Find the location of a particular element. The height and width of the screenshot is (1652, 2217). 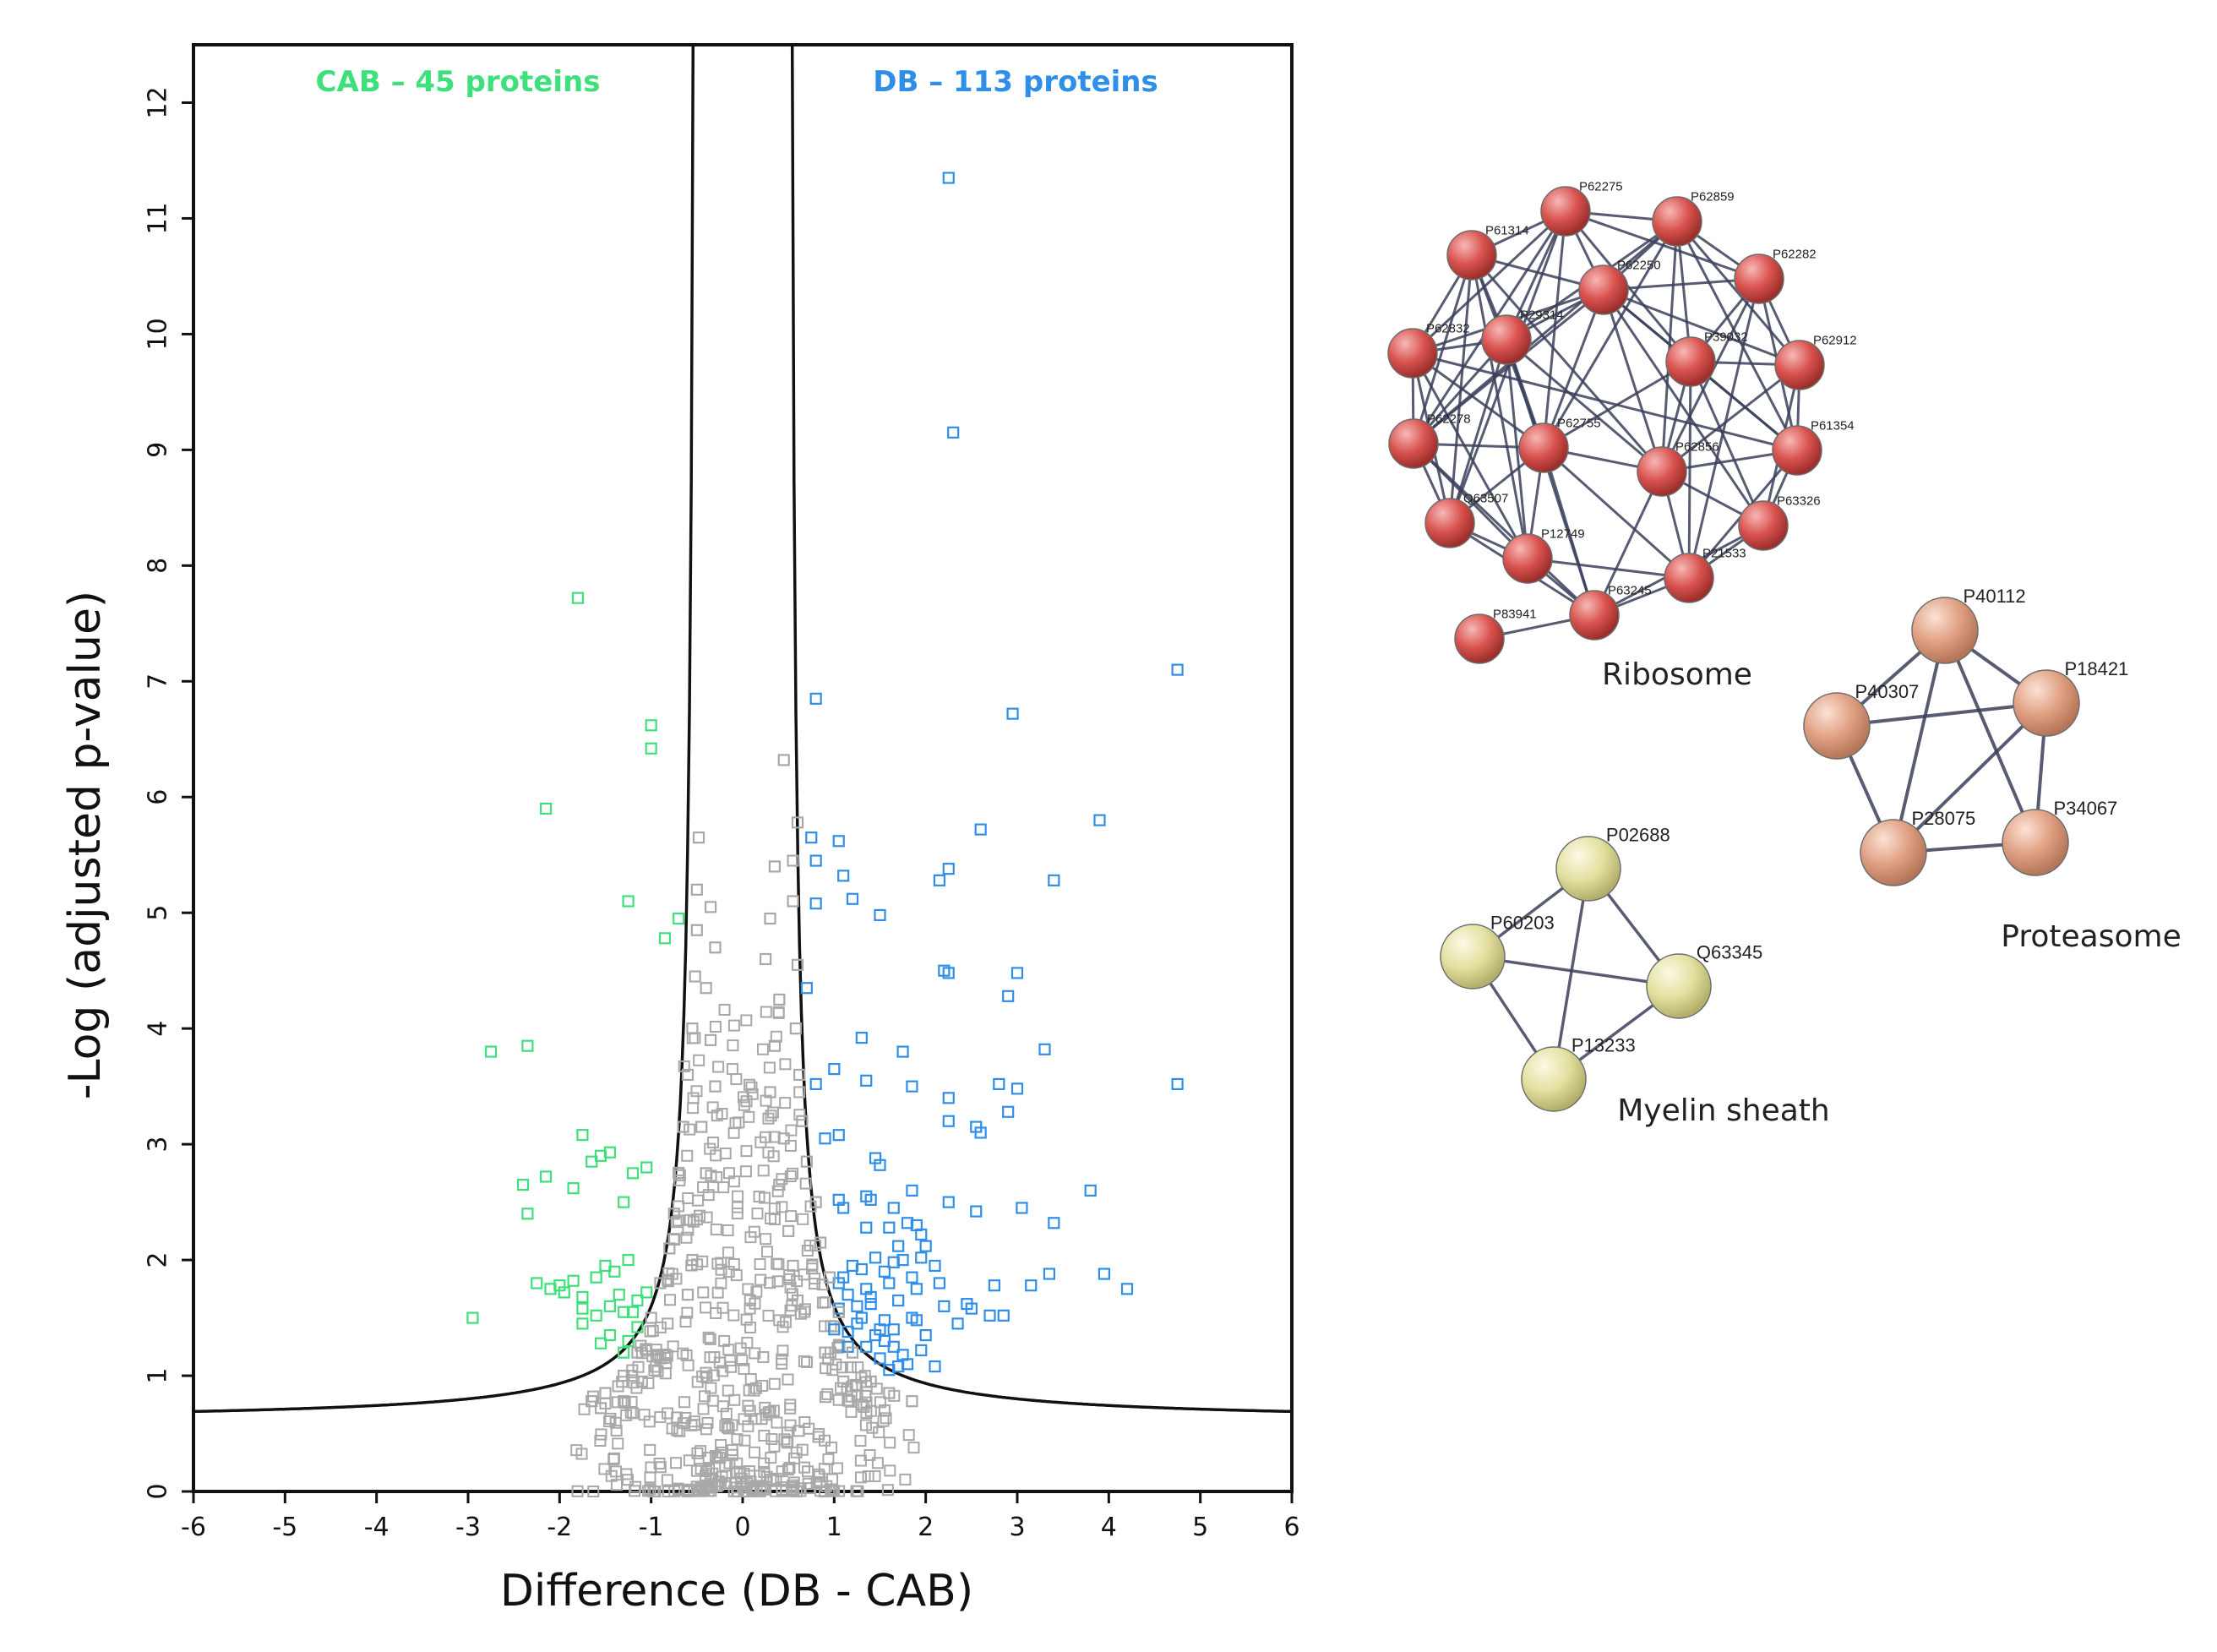

x-tick-label: 2 is located at coordinates (926, 1528).